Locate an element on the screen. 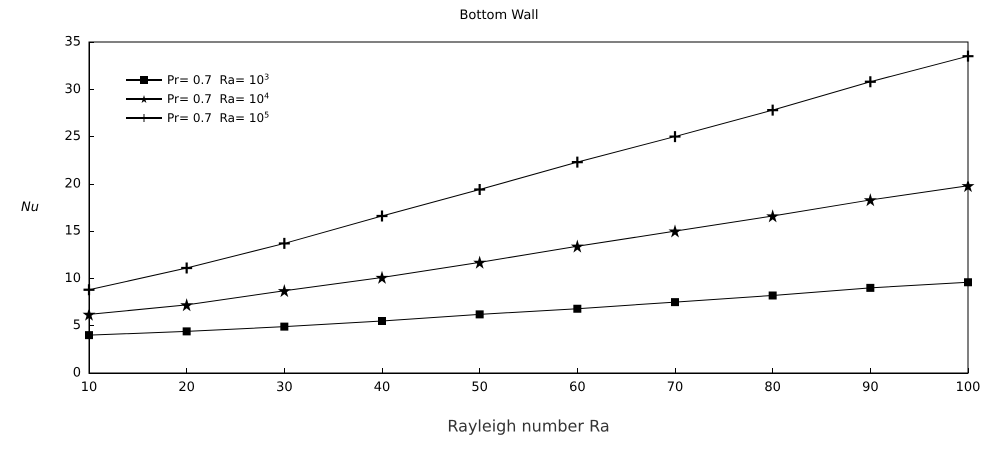  chart-title: Bottom Wall is located at coordinates (499, 15).